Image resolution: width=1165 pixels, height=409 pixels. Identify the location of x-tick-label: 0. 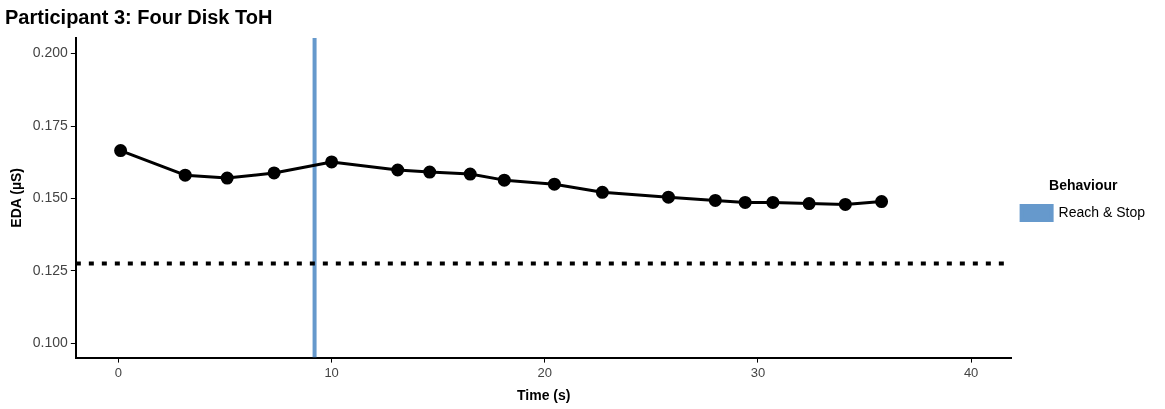
(118, 372).